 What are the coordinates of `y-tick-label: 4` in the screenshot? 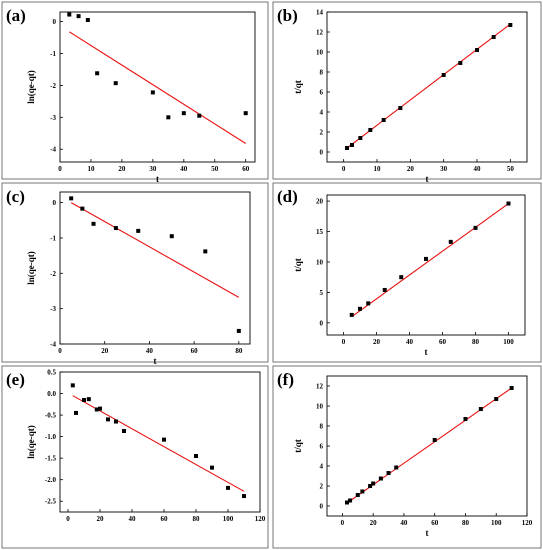 It's located at (322, 467).